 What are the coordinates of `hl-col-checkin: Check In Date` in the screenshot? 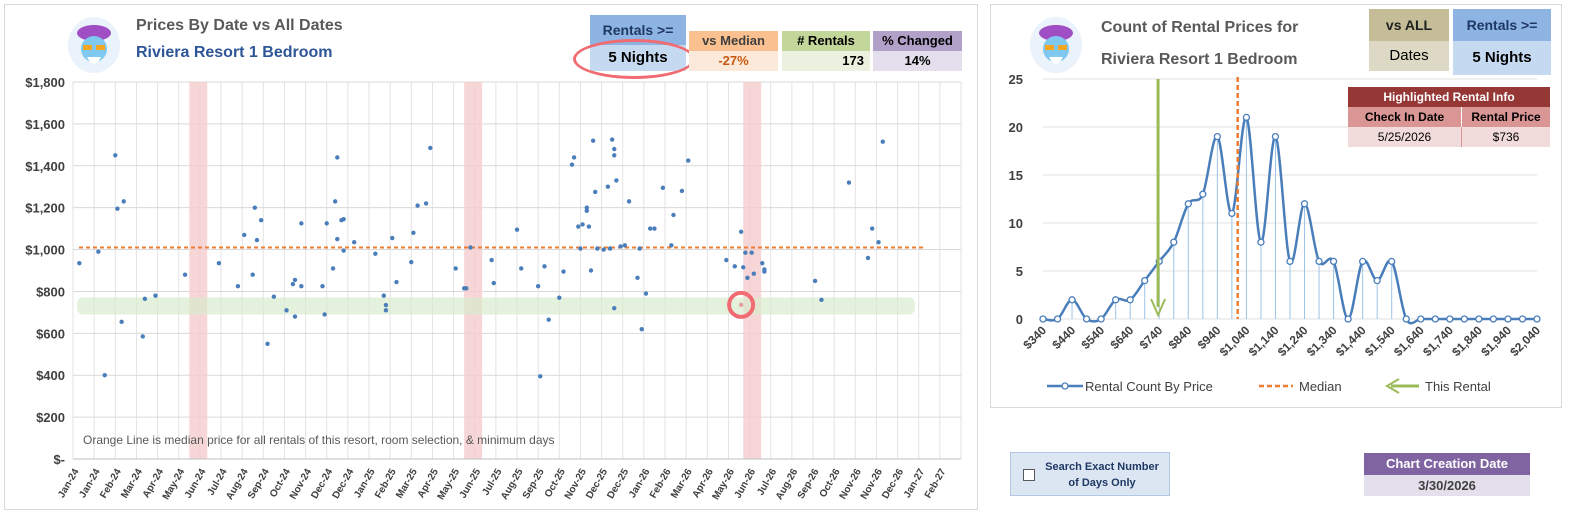 It's located at (1405, 117).